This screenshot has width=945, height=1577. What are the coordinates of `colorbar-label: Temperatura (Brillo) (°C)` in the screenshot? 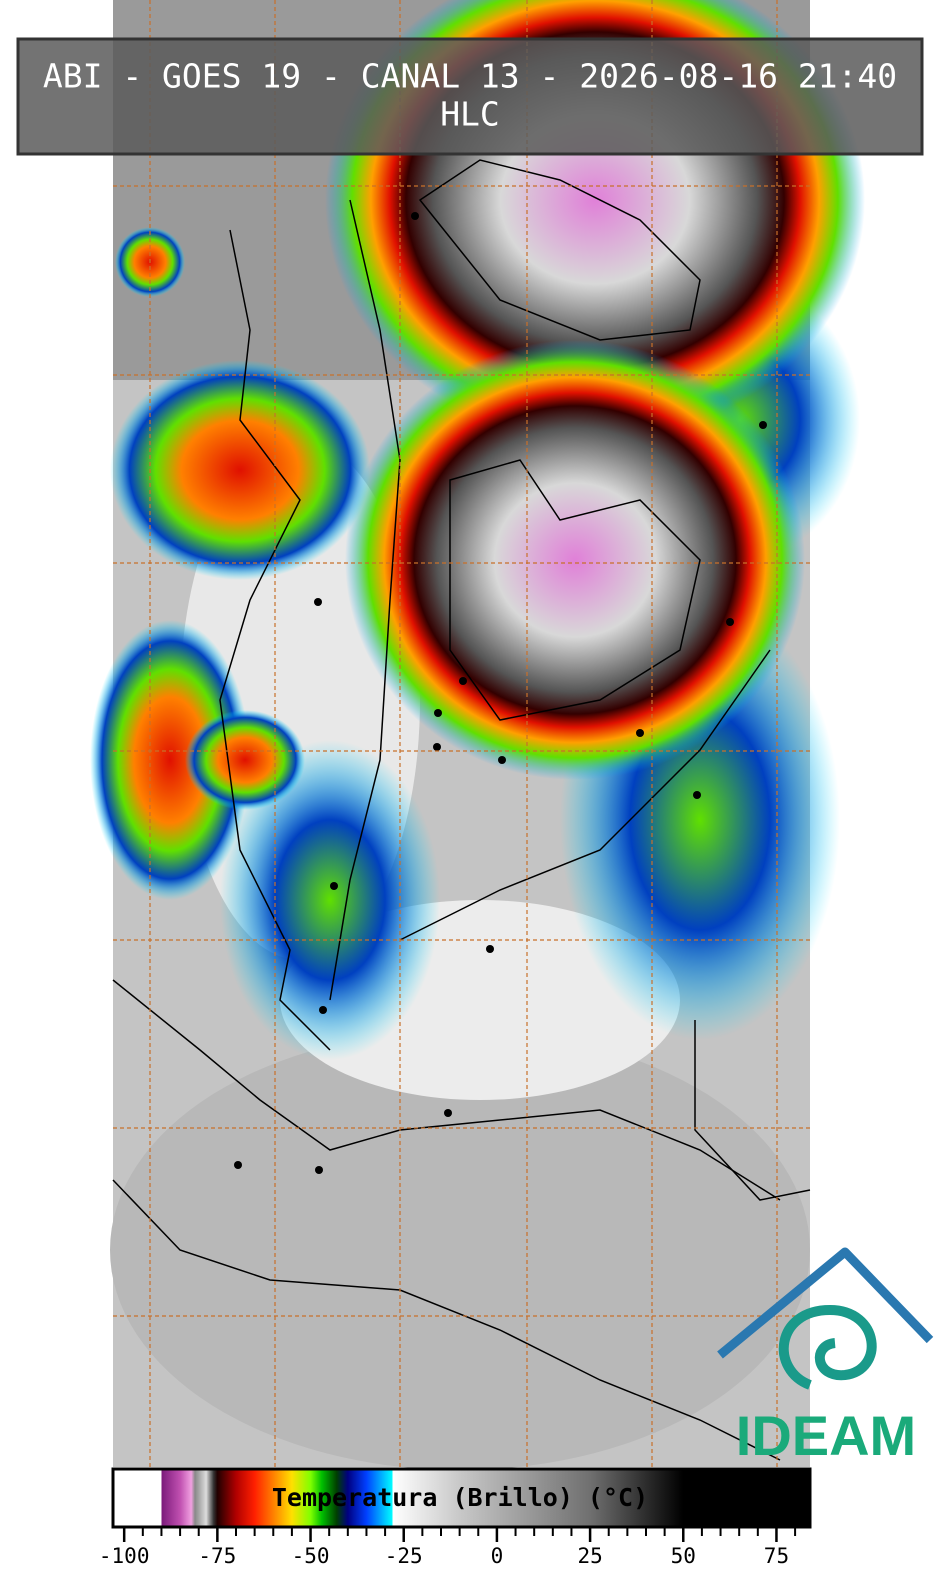 It's located at (460, 1497).